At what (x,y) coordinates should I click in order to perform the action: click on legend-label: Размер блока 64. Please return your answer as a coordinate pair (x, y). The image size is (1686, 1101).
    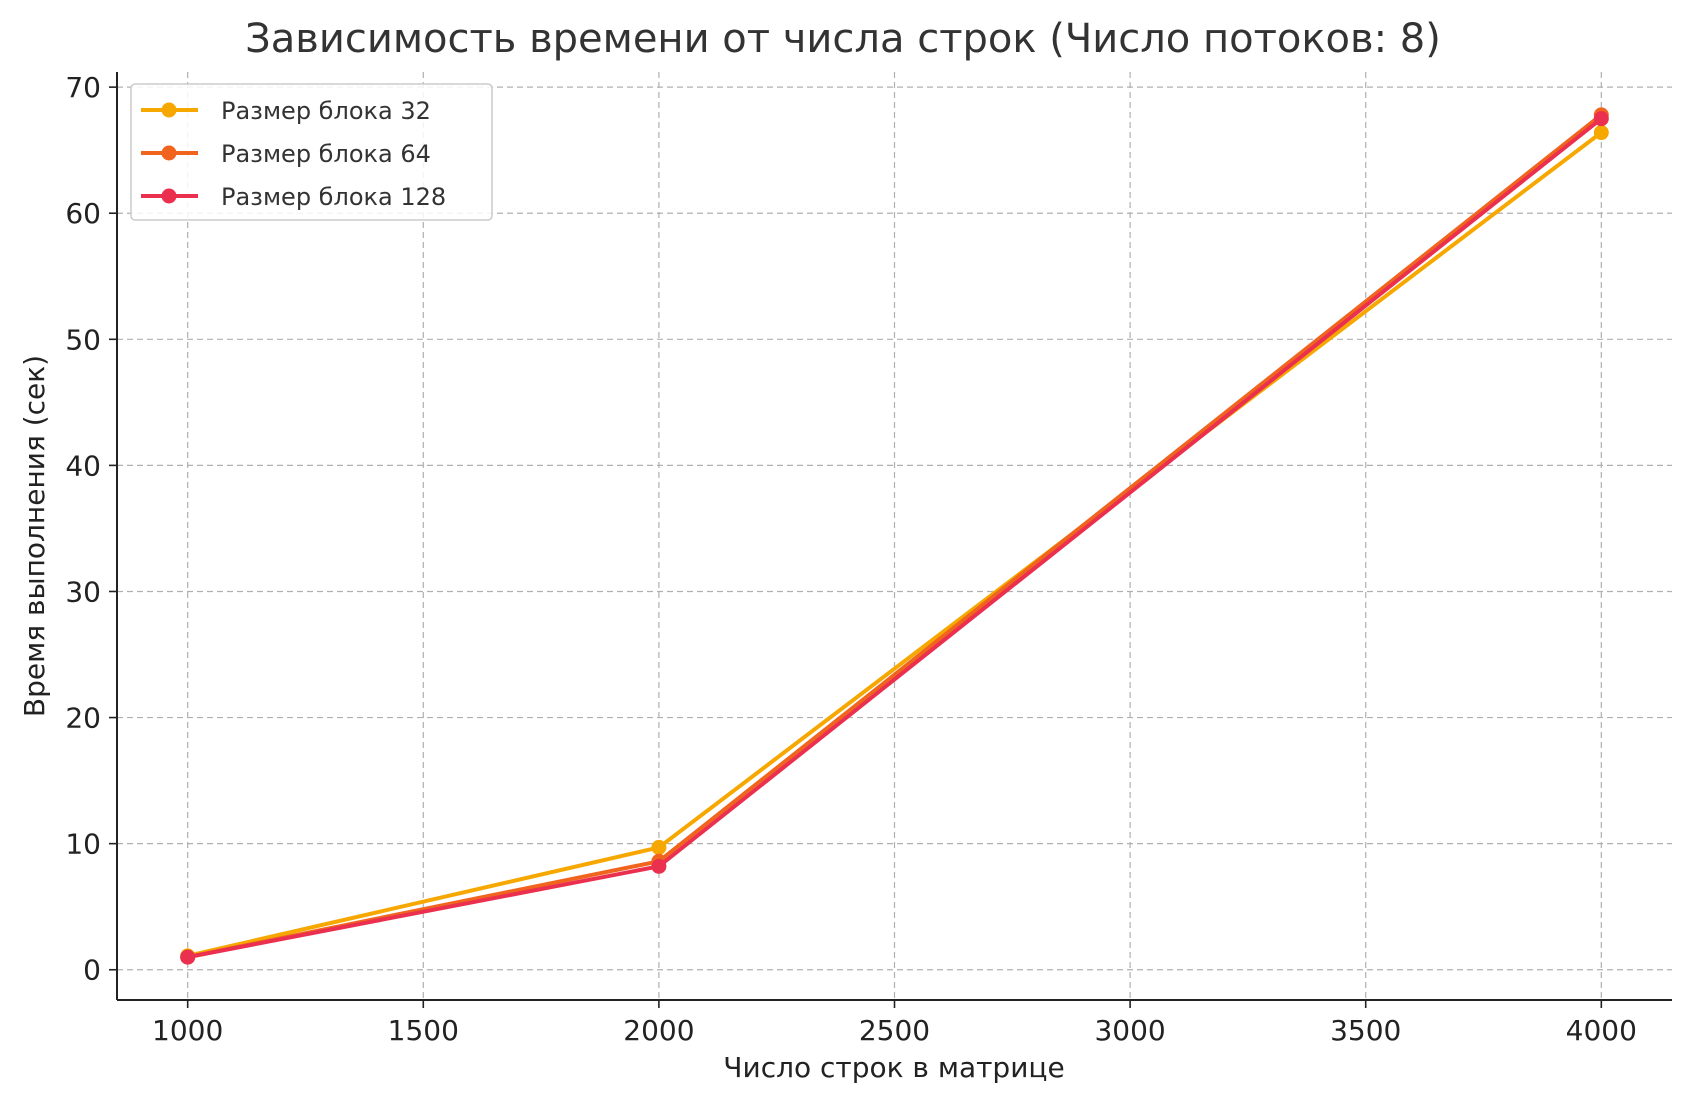
    Looking at the image, I should click on (326, 154).